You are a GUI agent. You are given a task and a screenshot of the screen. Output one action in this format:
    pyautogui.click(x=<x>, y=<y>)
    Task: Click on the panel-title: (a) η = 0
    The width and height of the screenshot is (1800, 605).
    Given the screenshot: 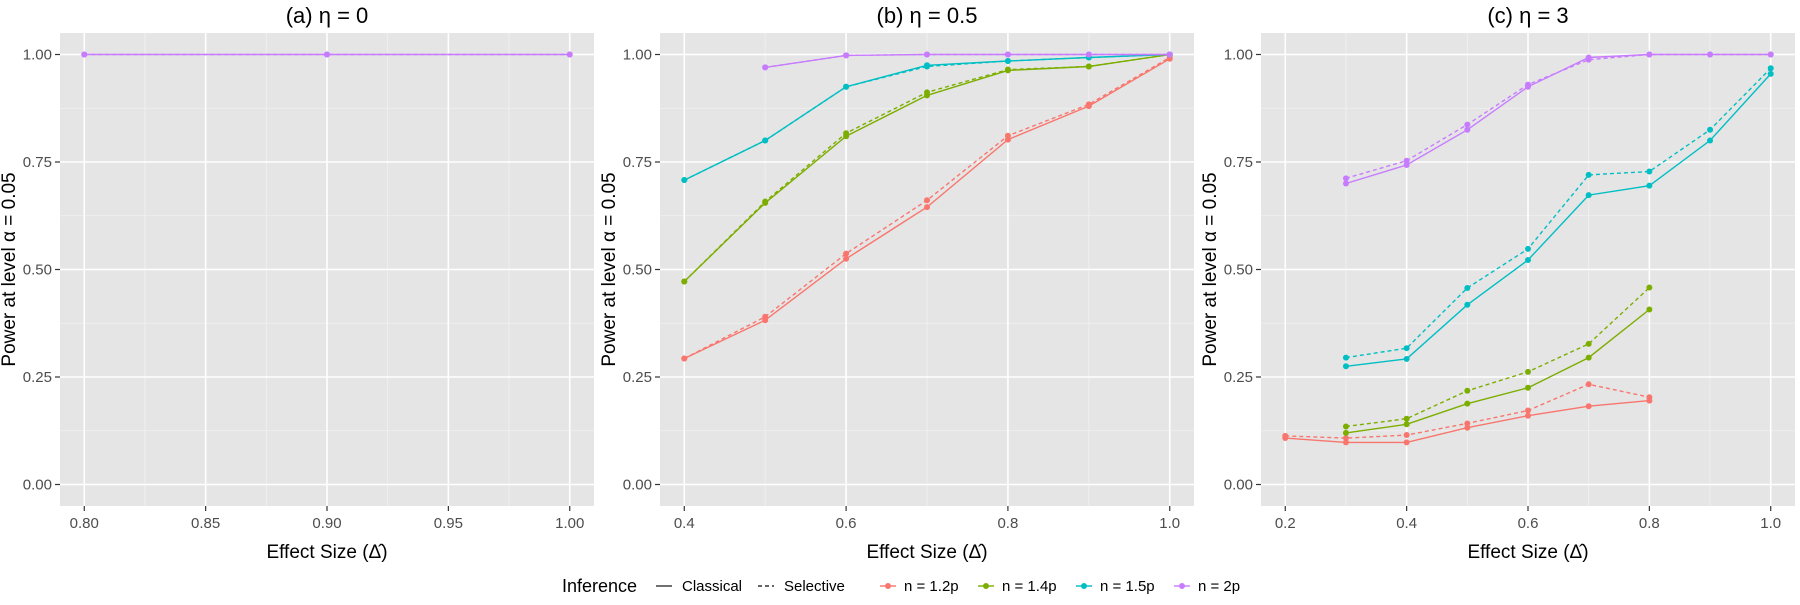 What is the action you would take?
    pyautogui.click(x=327, y=15)
    